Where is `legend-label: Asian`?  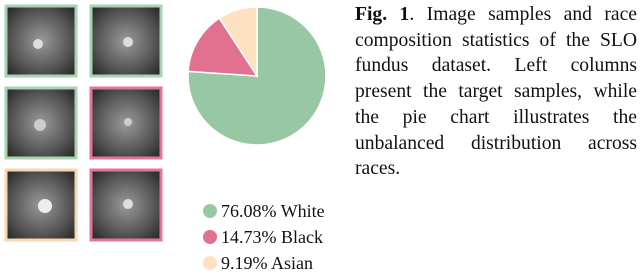 legend-label: Asian is located at coordinates (292, 263).